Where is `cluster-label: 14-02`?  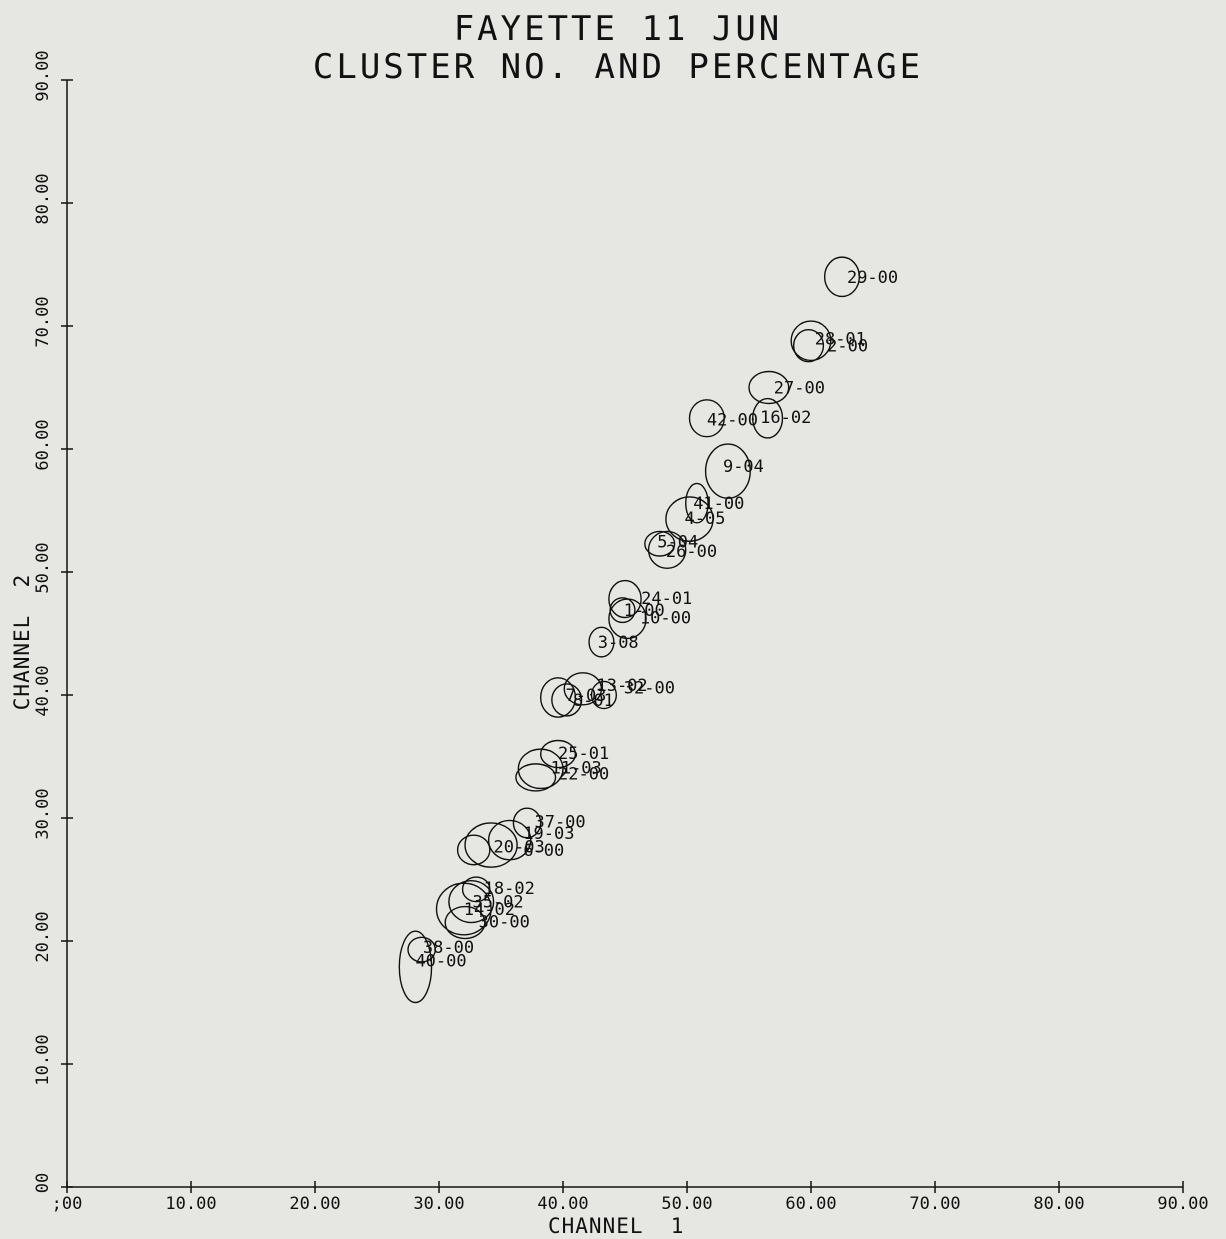
cluster-label: 14-02 is located at coordinates (489, 910).